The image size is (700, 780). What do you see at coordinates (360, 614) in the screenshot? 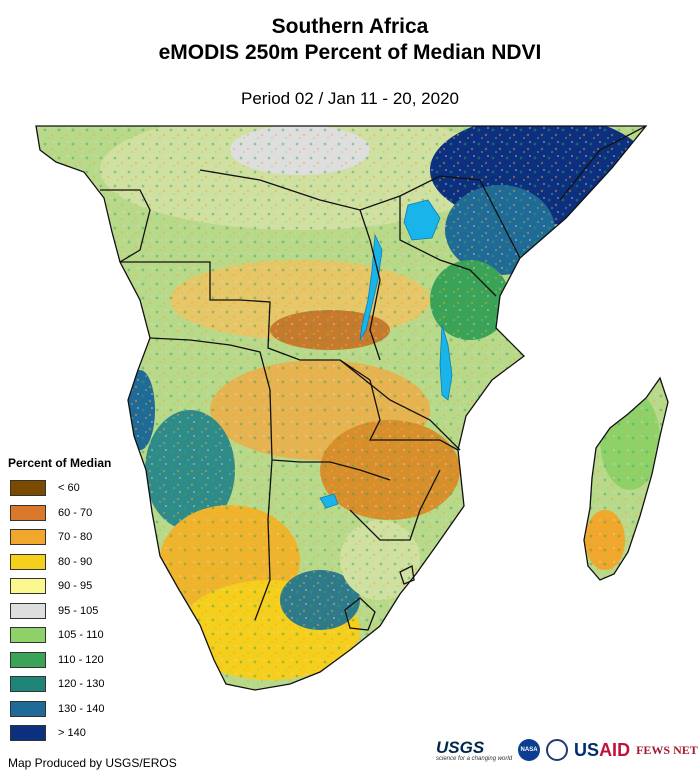
I see `lesotho` at bounding box center [360, 614].